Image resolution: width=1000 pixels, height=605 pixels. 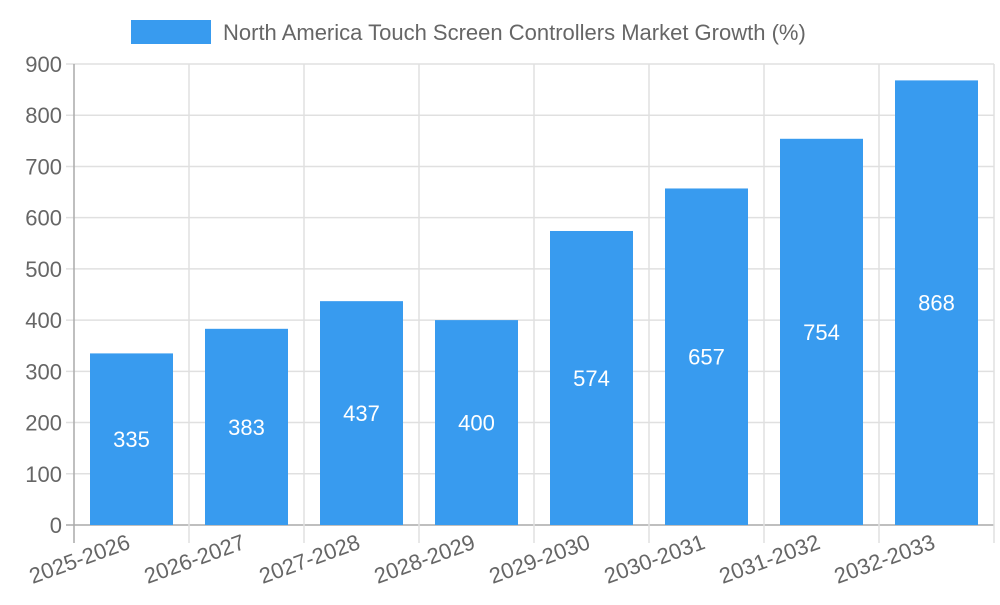 I want to click on bar-value-label: 383, so click(x=246, y=427).